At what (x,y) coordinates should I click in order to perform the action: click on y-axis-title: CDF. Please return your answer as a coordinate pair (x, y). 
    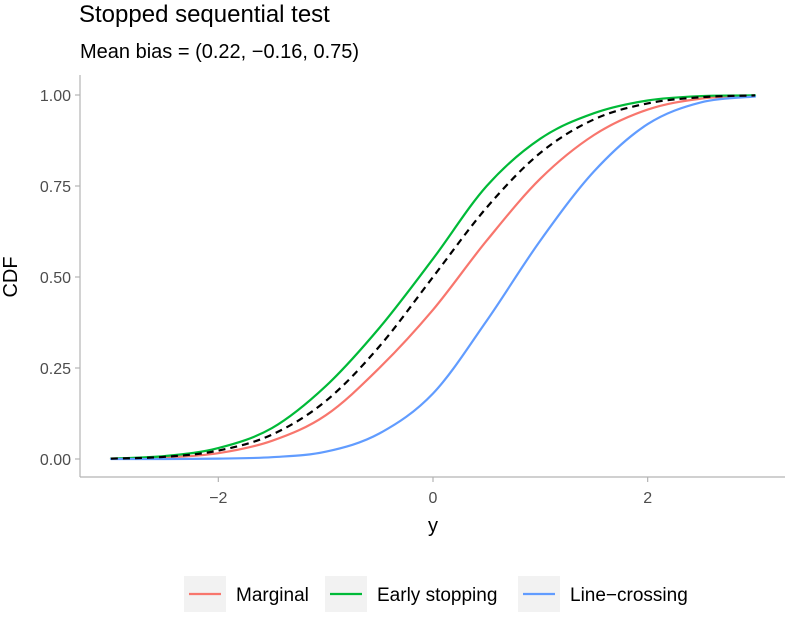
    Looking at the image, I should click on (11, 276).